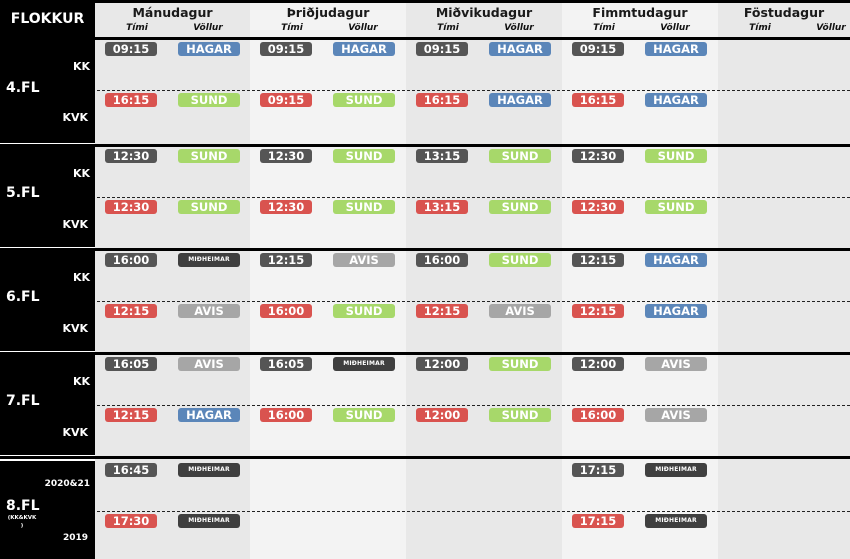  Describe the element at coordinates (172, 12) in the screenshot. I see `day-header: Mánudagur` at that location.